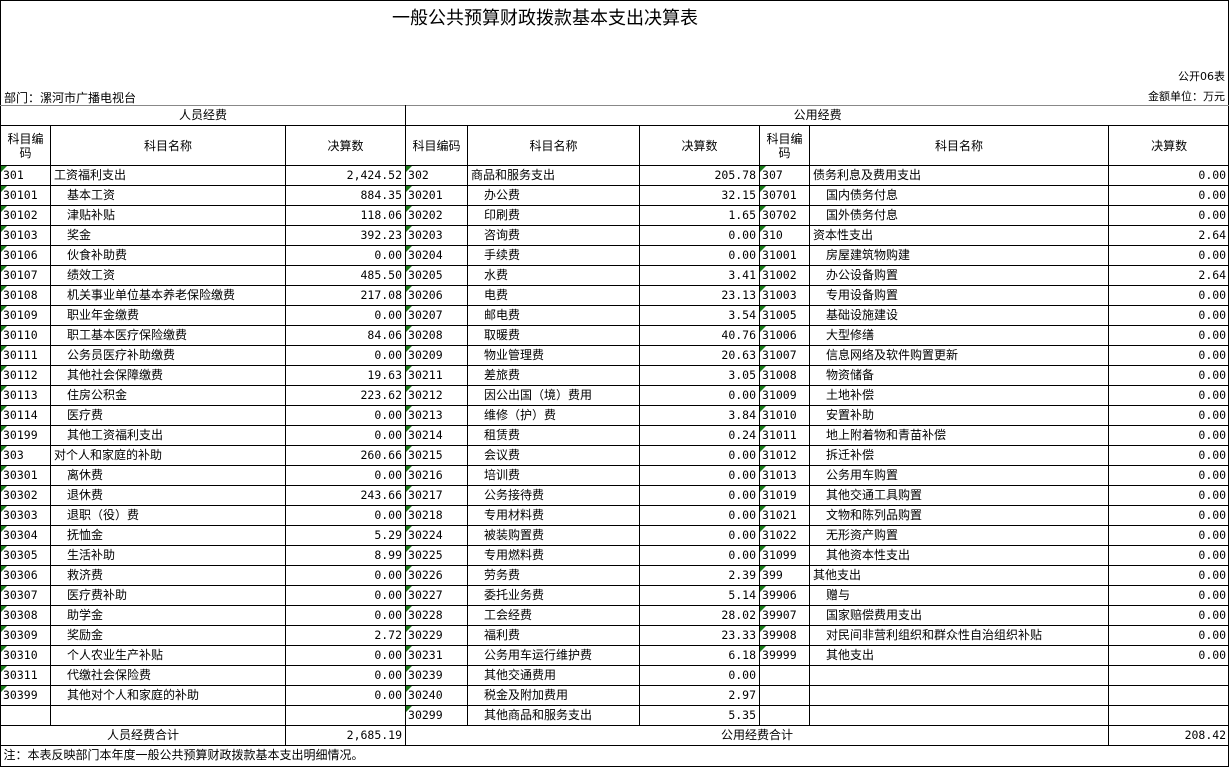 This screenshot has width=1229, height=767. I want to click on capital-other-code-cell: 31012, so click(785, 455).